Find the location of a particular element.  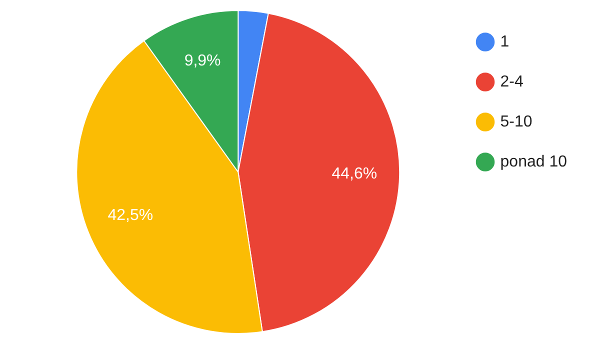

data-label: 9,9% is located at coordinates (202, 61).